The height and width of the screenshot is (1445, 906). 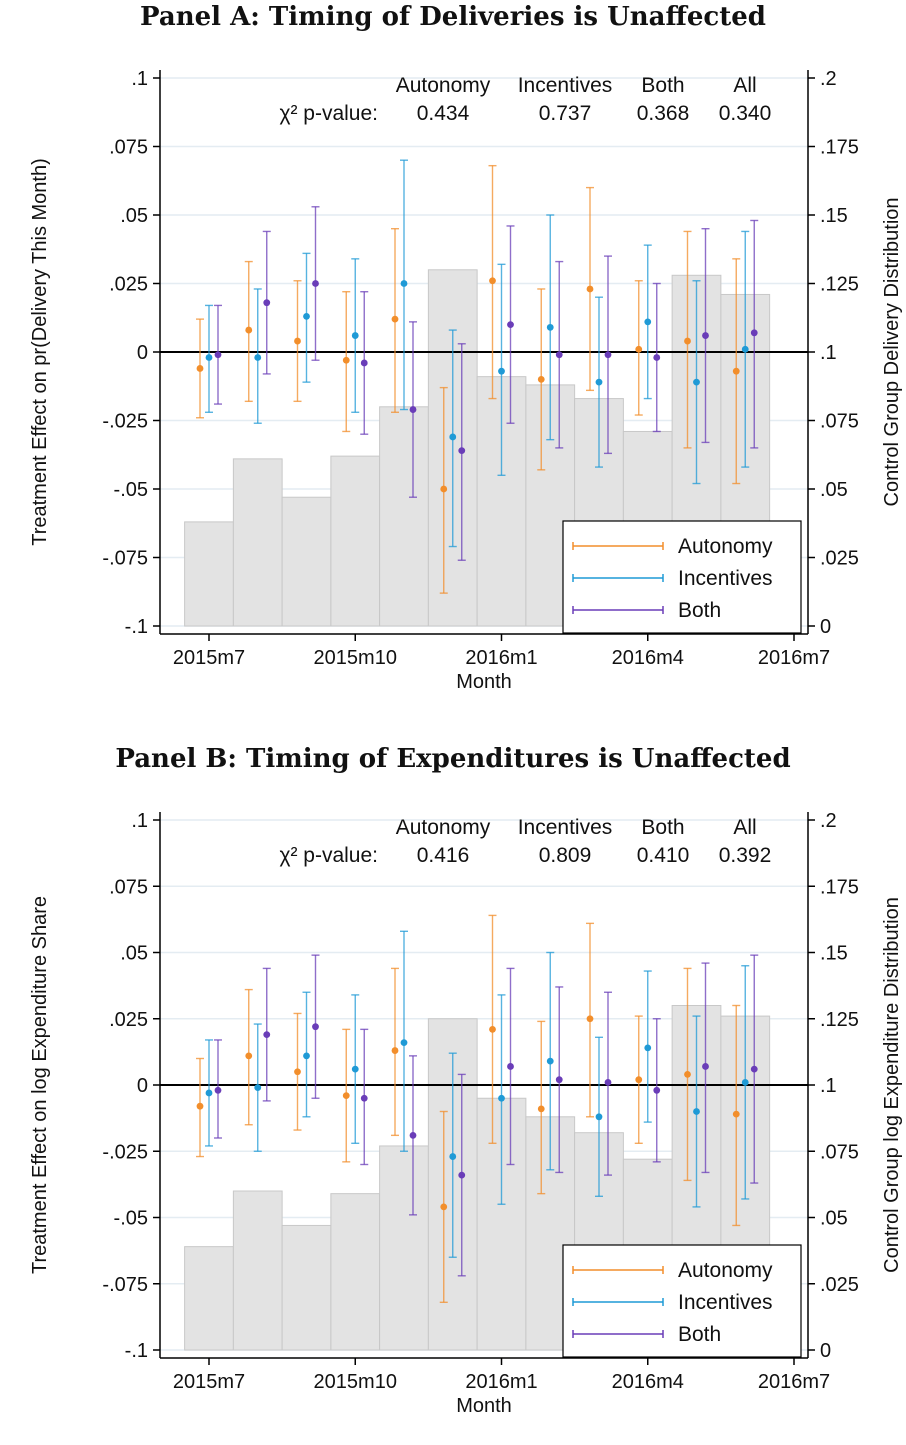 What do you see at coordinates (839, 1020) in the screenshot?
I see `y2-tick-label: .125` at bounding box center [839, 1020].